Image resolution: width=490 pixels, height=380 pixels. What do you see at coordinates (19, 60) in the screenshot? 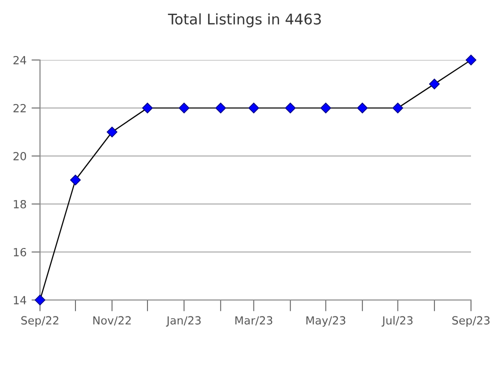
I see `y-tick-label: 24` at bounding box center [19, 60].